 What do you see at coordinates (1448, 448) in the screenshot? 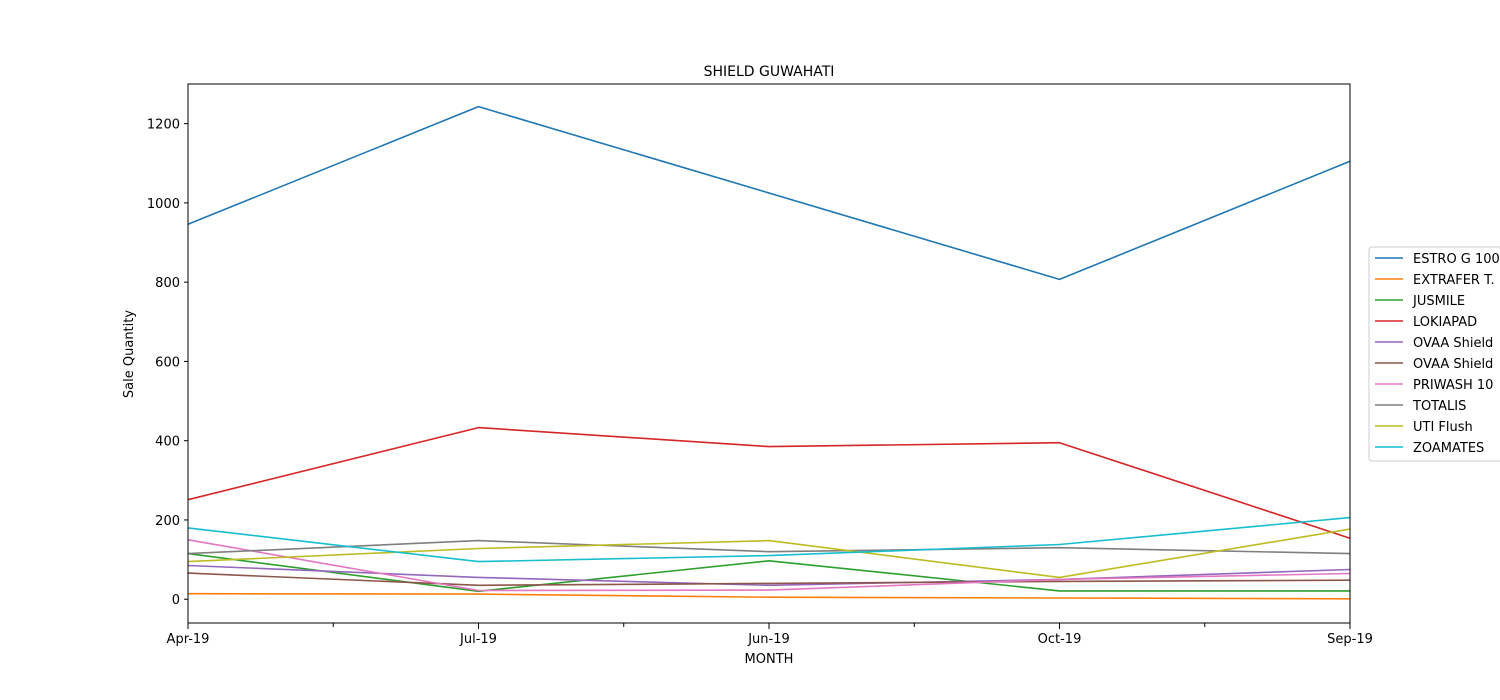
I see `legend-entry: ZOAMATES` at bounding box center [1448, 448].